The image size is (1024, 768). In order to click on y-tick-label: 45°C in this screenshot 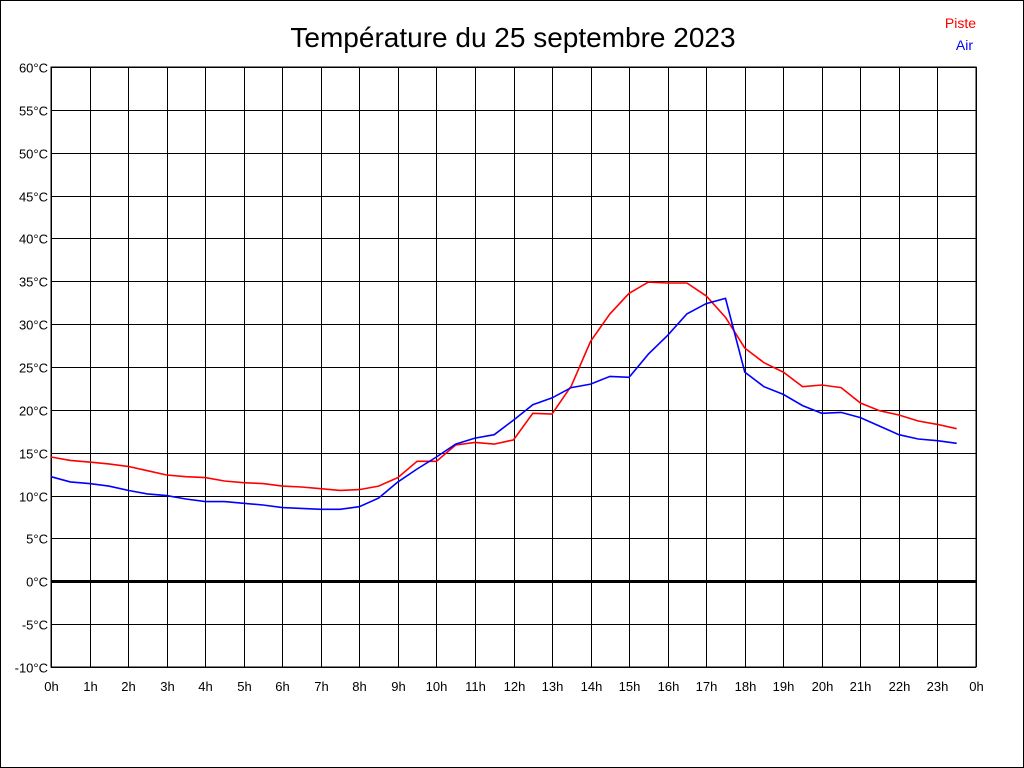, I will do `click(33, 197)`.